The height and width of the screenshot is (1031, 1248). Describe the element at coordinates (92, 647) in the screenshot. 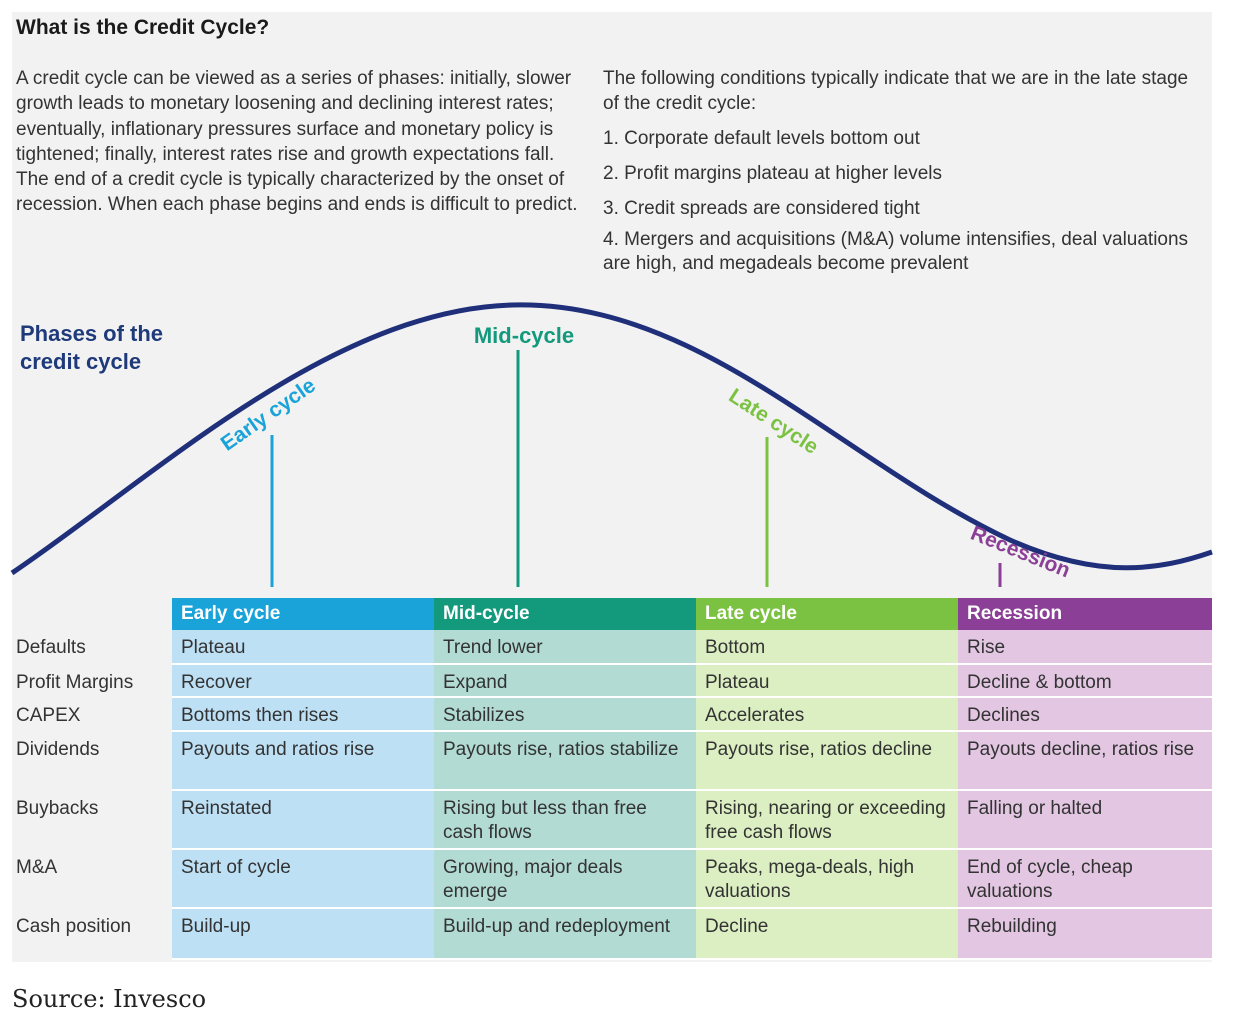

I see `row-label: Defaults` at that location.